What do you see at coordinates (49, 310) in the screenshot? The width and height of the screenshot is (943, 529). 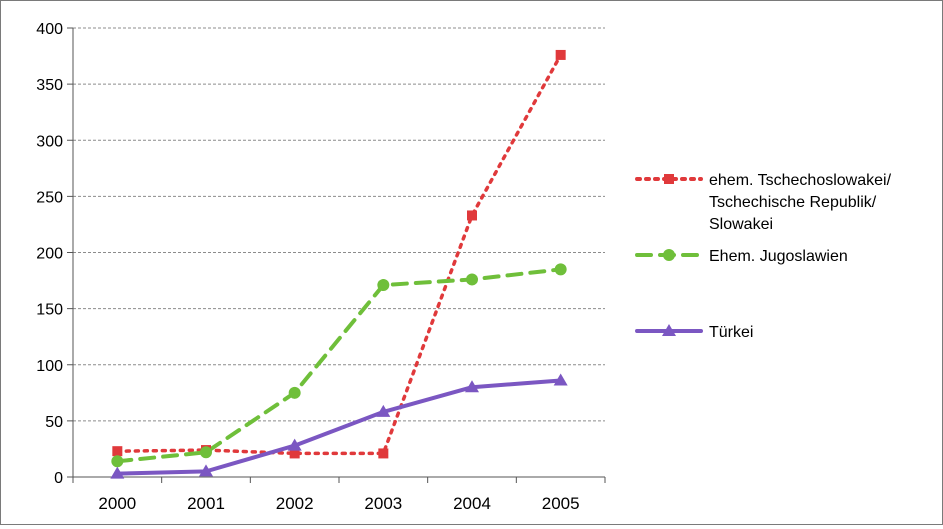 I see `y-tick-label: 150` at bounding box center [49, 310].